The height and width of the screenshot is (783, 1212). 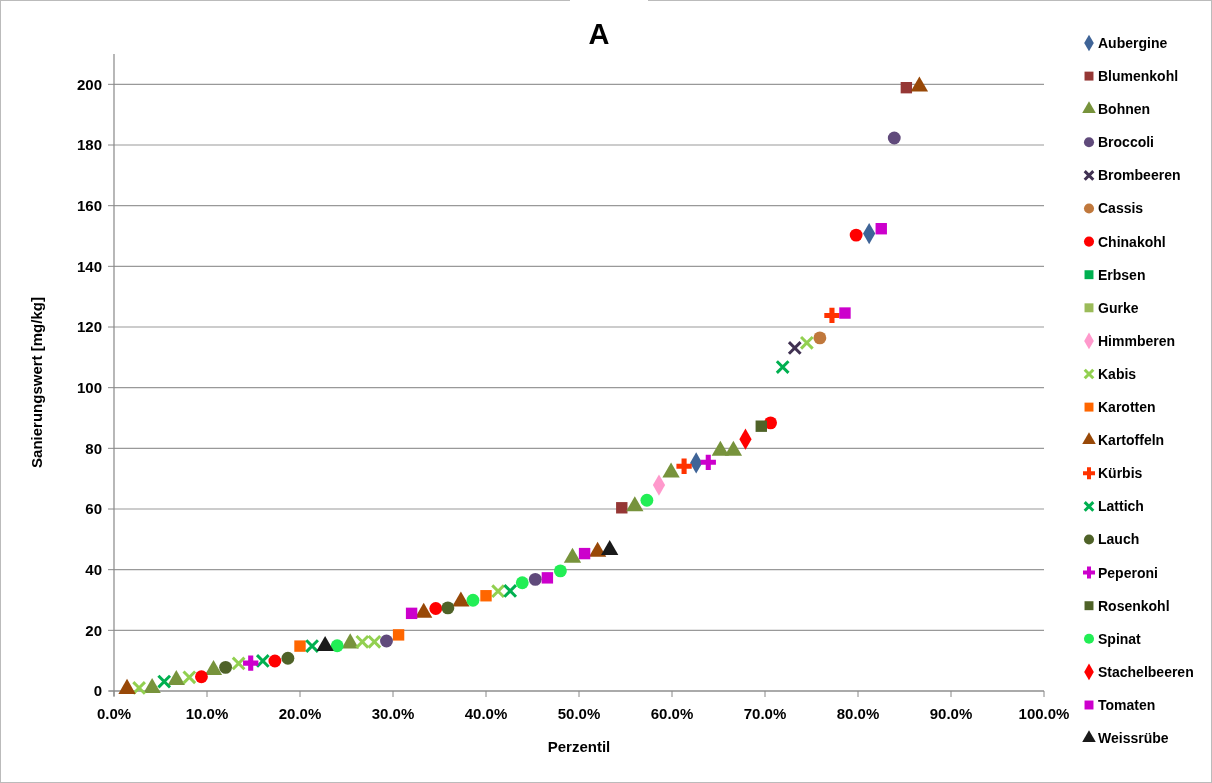 I want to click on x-tick-label: 30.0%, so click(x=393, y=713).